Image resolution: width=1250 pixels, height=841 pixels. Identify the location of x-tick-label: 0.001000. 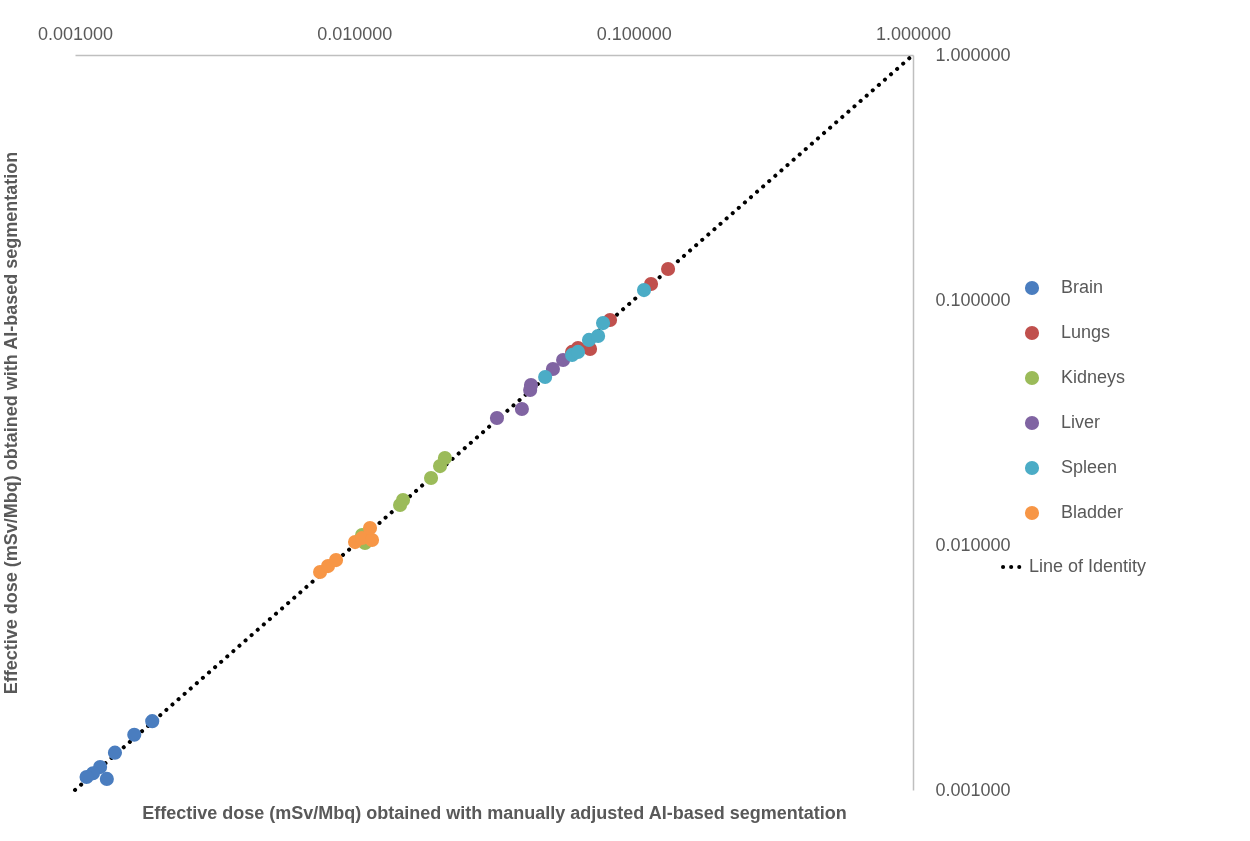
(75, 33).